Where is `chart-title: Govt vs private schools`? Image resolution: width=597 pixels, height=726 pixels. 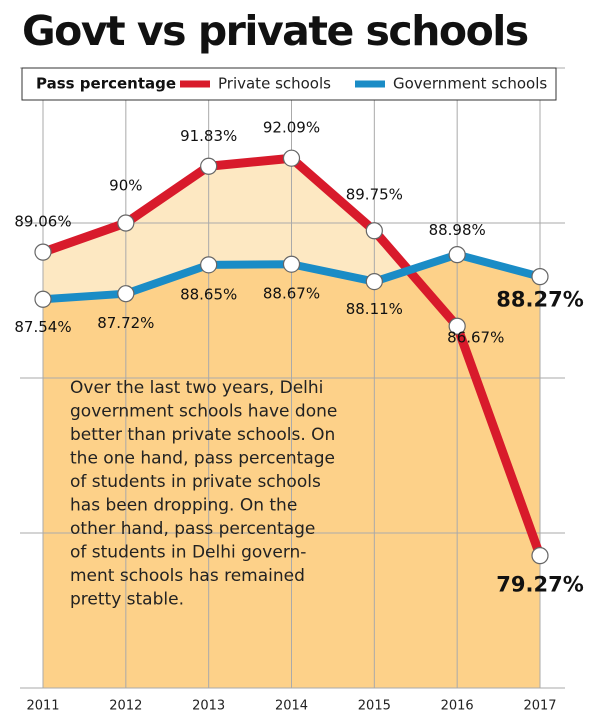
chart-title: Govt vs private schools is located at coordinates (275, 31).